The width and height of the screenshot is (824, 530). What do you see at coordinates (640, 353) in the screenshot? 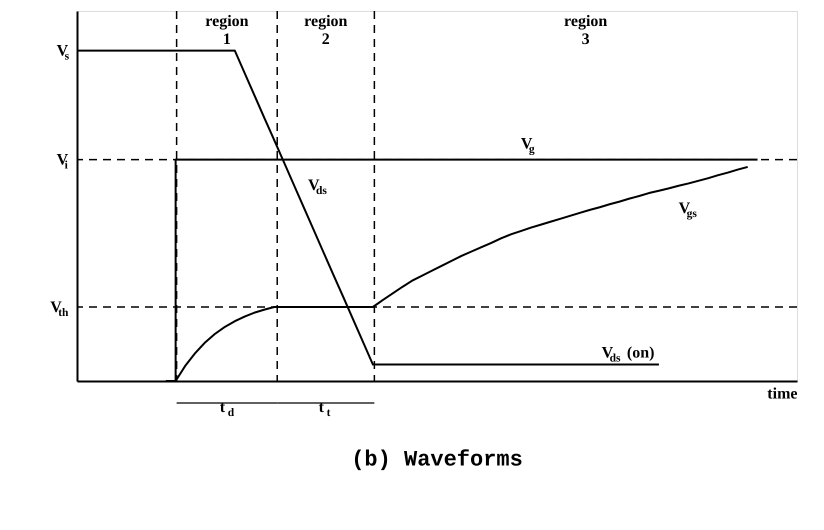
I see `text: (on)` at bounding box center [640, 353].